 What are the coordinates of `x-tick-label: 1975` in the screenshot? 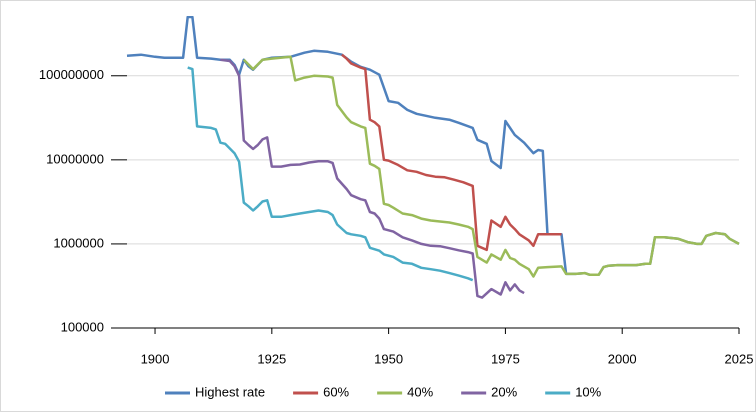 It's located at (505, 358).